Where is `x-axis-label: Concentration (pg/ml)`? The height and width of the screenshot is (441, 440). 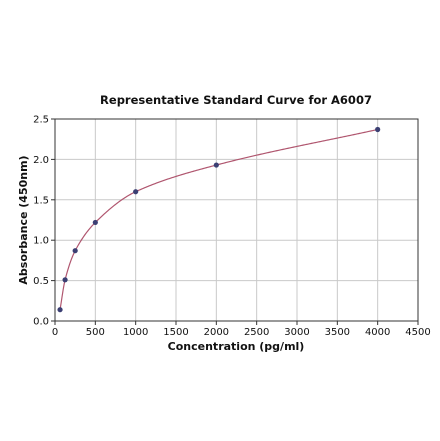 x-axis-label: Concentration (pg/ml) is located at coordinates (236, 346).